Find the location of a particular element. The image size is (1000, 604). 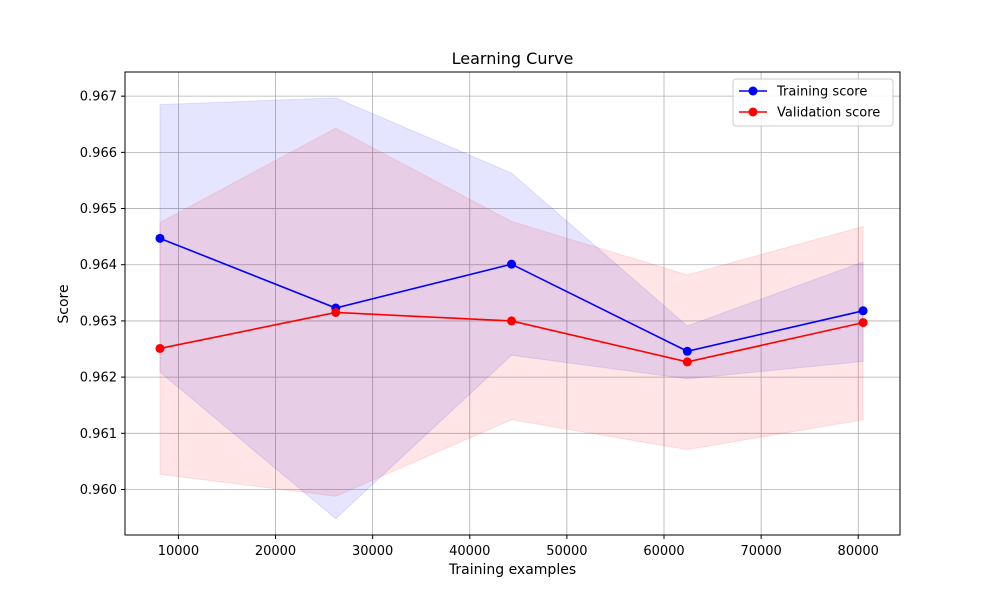

y-axis-label: Score is located at coordinates (64, 303).